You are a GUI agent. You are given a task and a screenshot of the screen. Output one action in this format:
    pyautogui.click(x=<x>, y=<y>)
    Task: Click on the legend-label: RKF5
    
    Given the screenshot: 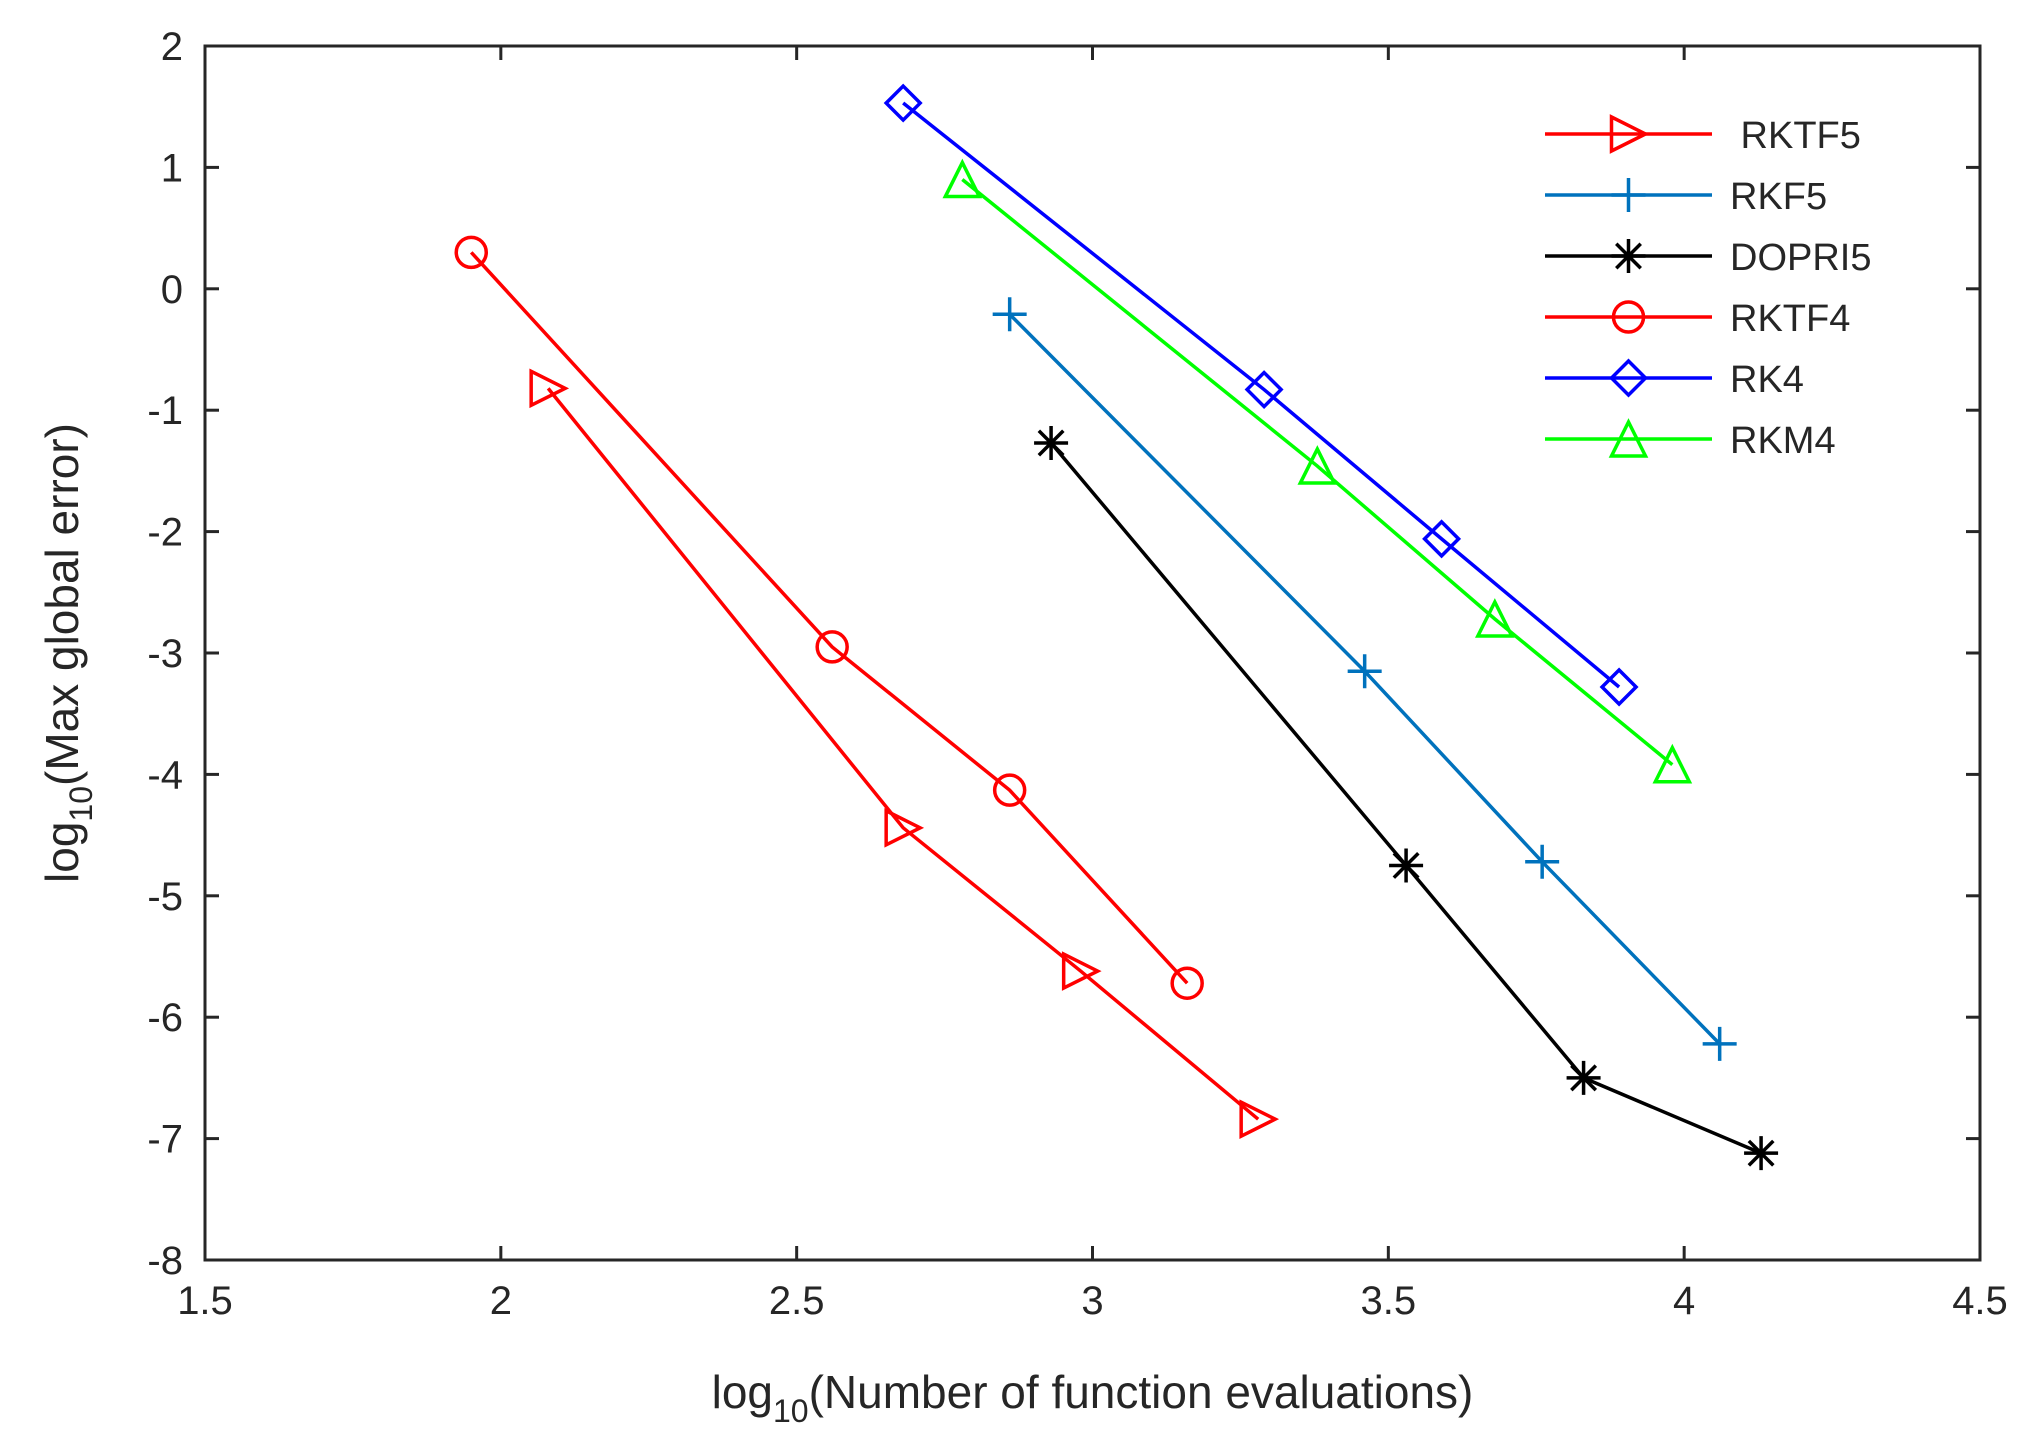 What is the action you would take?
    pyautogui.click(x=1778, y=197)
    